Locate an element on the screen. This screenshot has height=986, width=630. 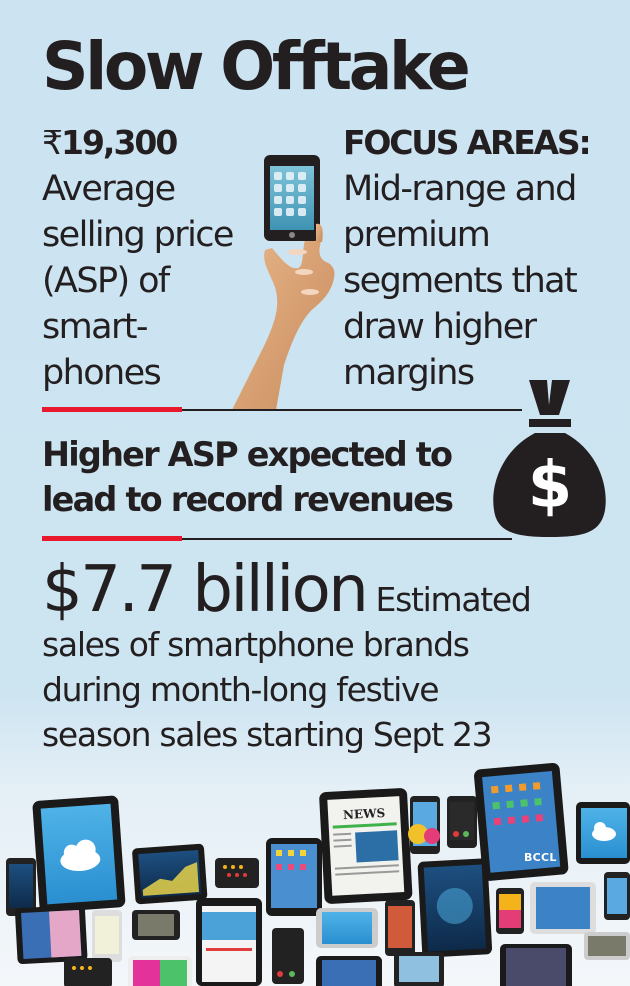
asp-value: ₹19,300 is located at coordinates (110, 142).